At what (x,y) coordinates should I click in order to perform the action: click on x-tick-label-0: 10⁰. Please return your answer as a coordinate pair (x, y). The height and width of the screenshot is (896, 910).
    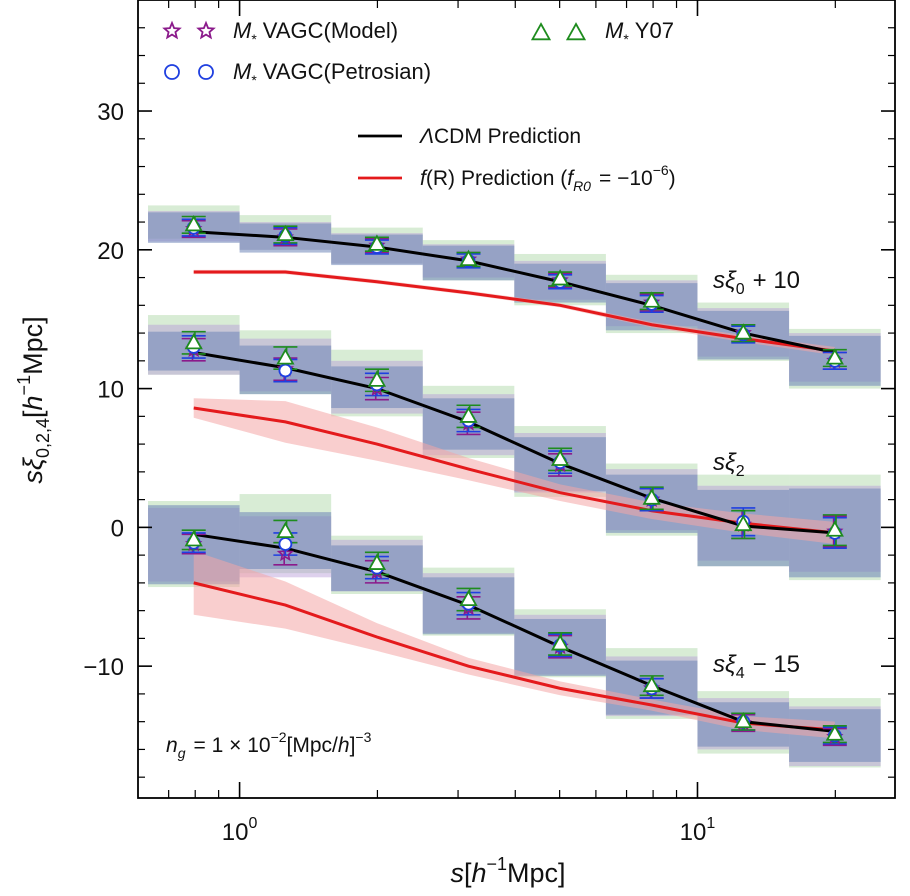
    Looking at the image, I should click on (240, 830).